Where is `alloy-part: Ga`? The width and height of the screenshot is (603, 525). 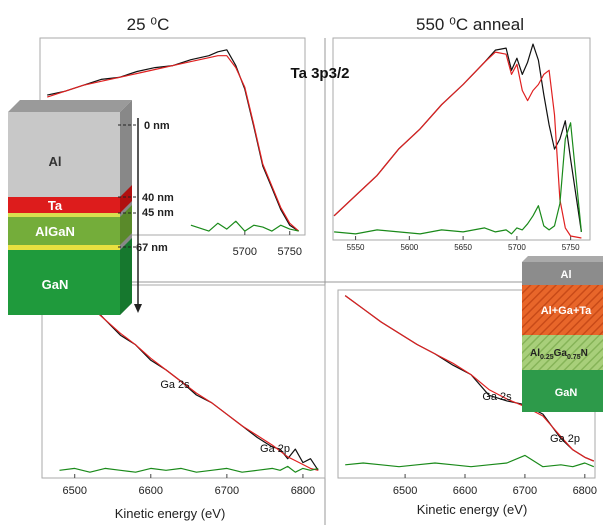
alloy-part: Ga is located at coordinates (561, 353).